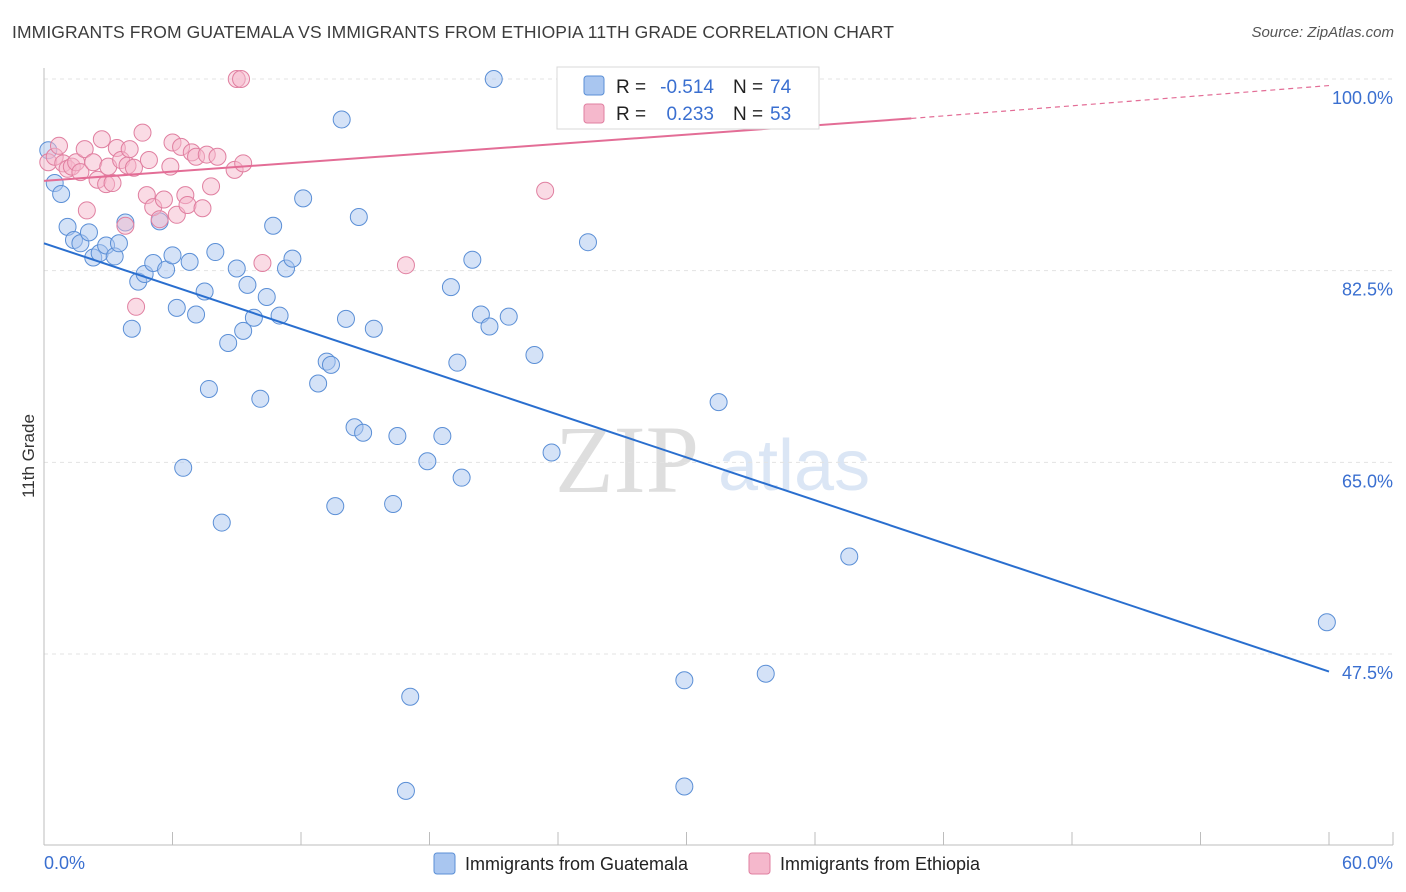 Image resolution: width=1406 pixels, height=892 pixels. What do you see at coordinates (594, 113) in the screenshot?
I see `legend-swatch-ethiopia` at bounding box center [594, 113].